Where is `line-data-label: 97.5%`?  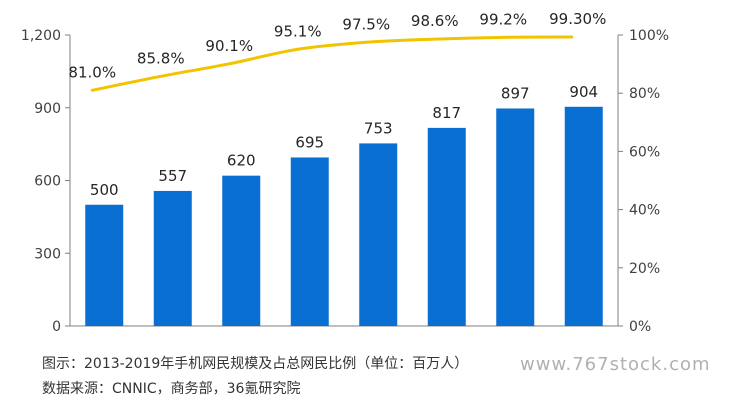 line-data-label: 97.5% is located at coordinates (366, 24).